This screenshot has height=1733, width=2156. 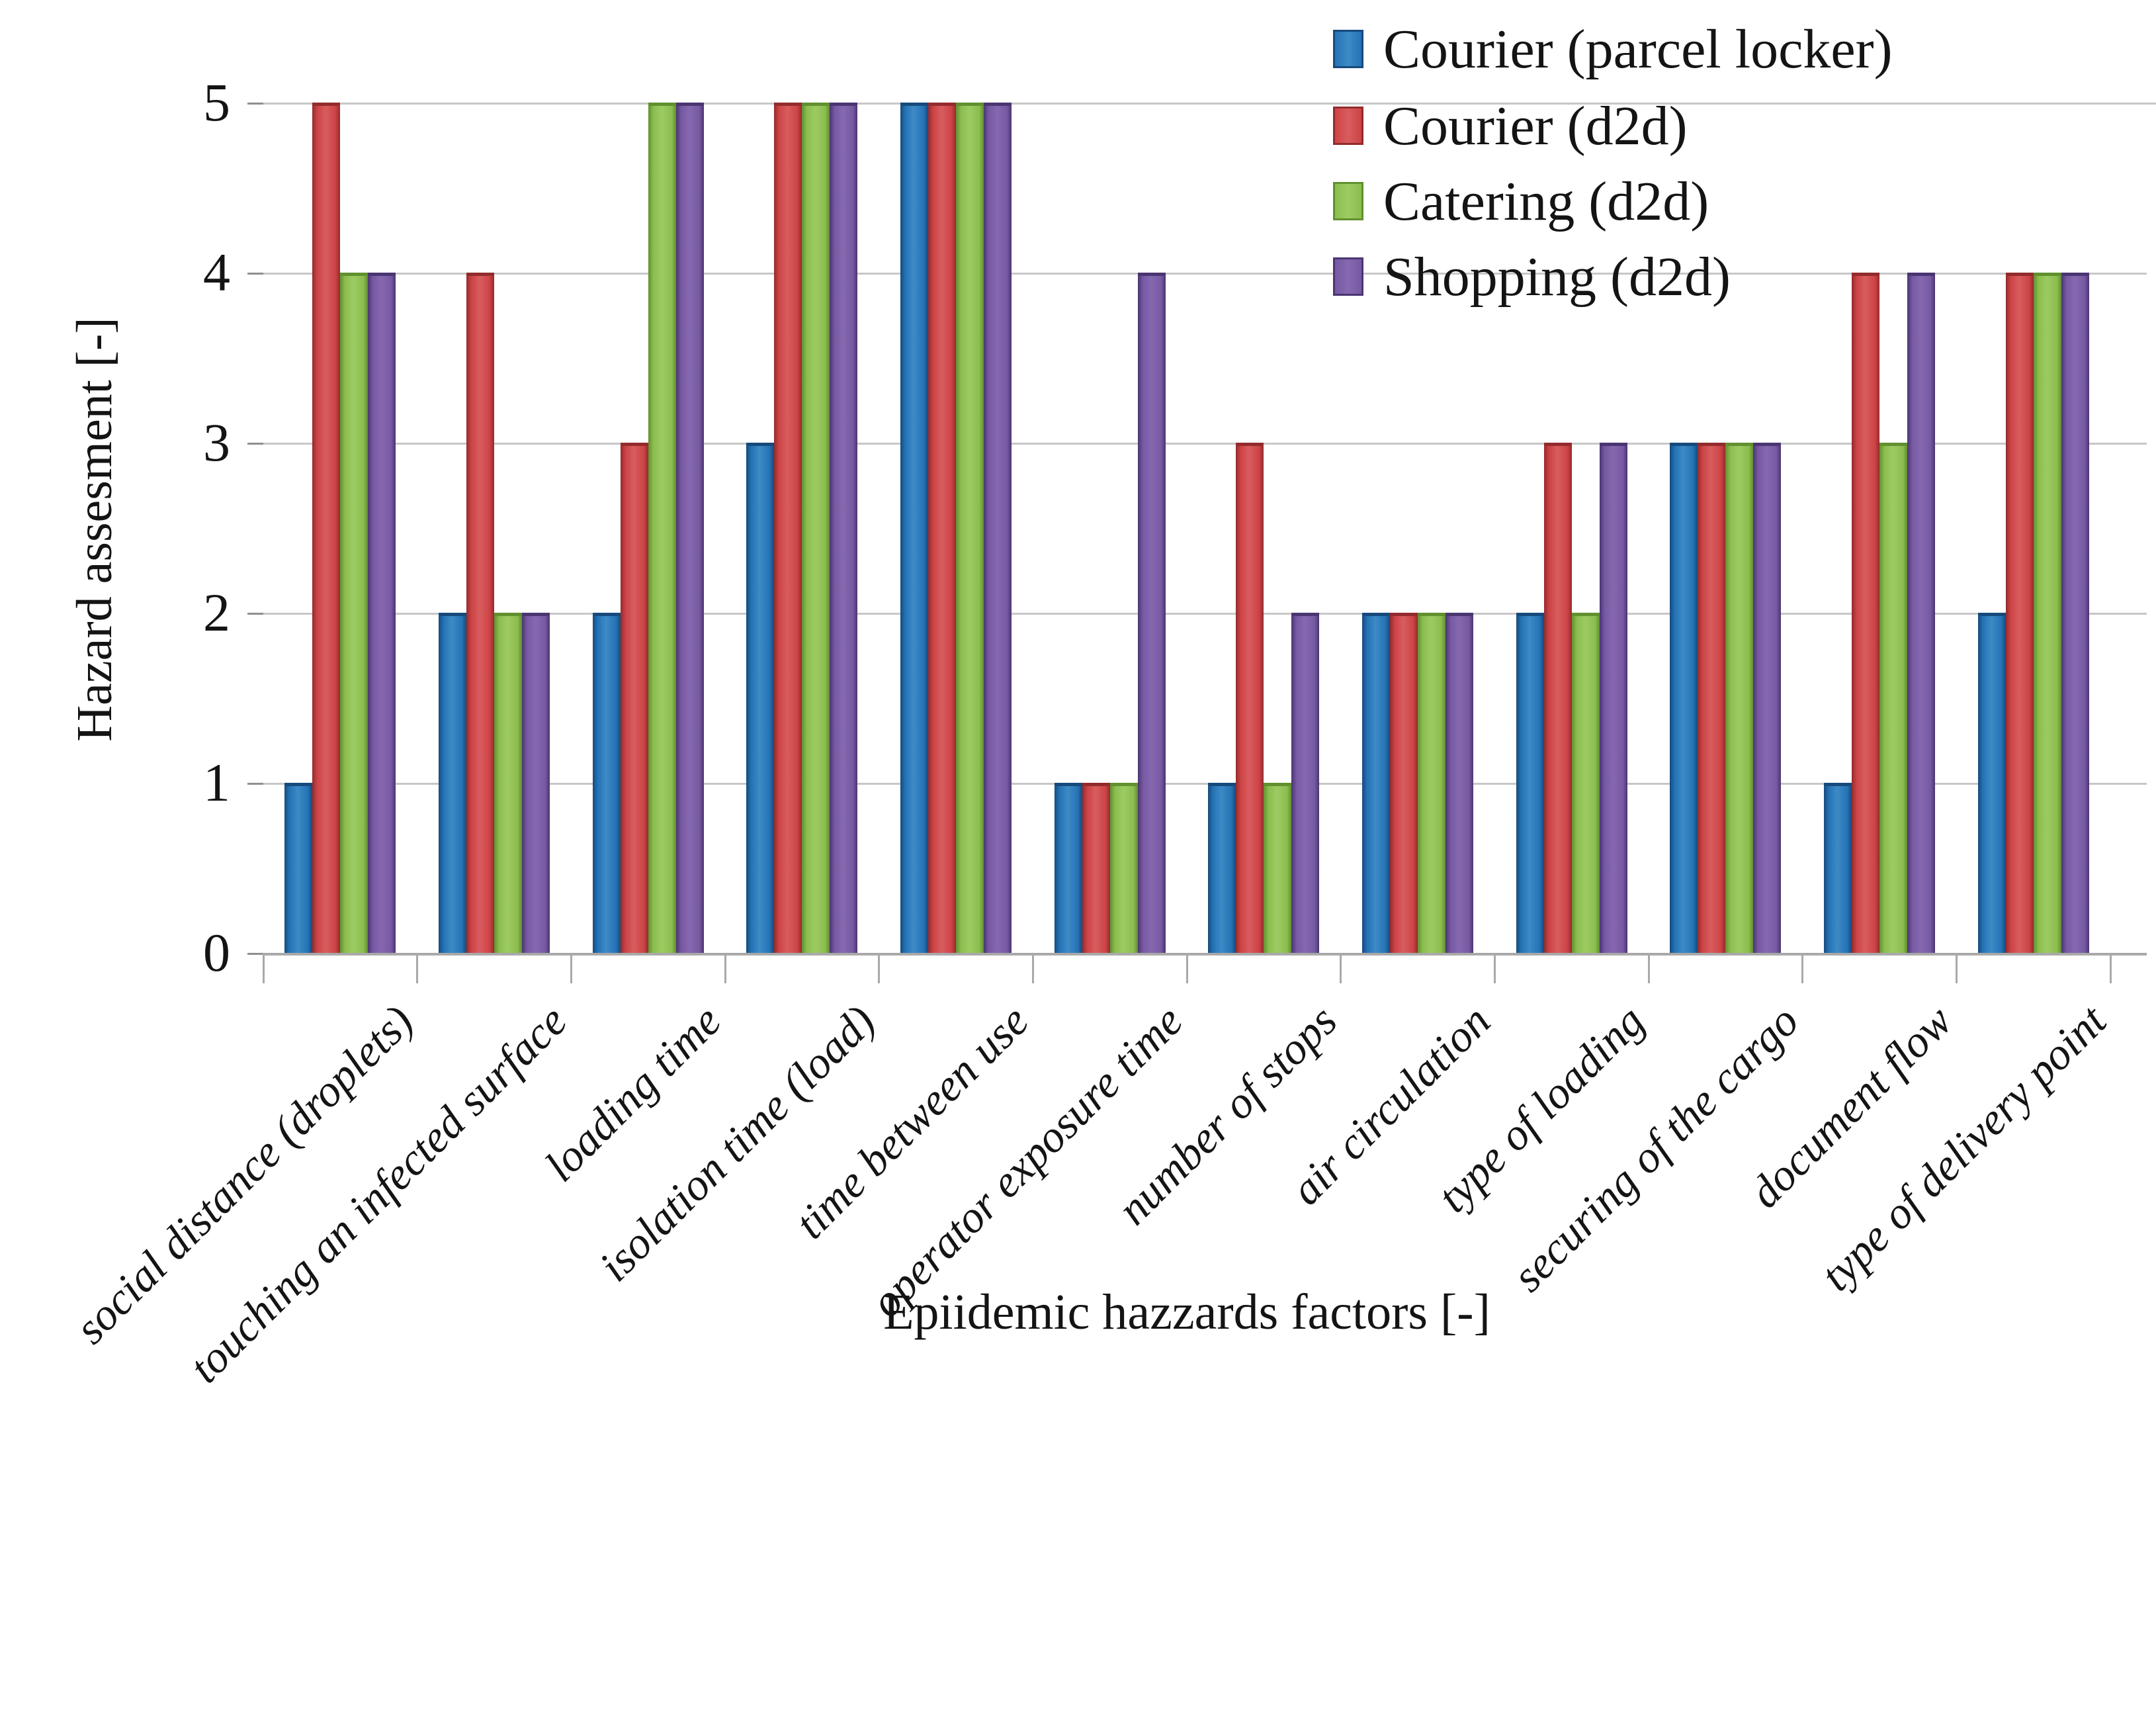 What do you see at coordinates (1205, 954) in the screenshot?
I see `x-axis-line` at bounding box center [1205, 954].